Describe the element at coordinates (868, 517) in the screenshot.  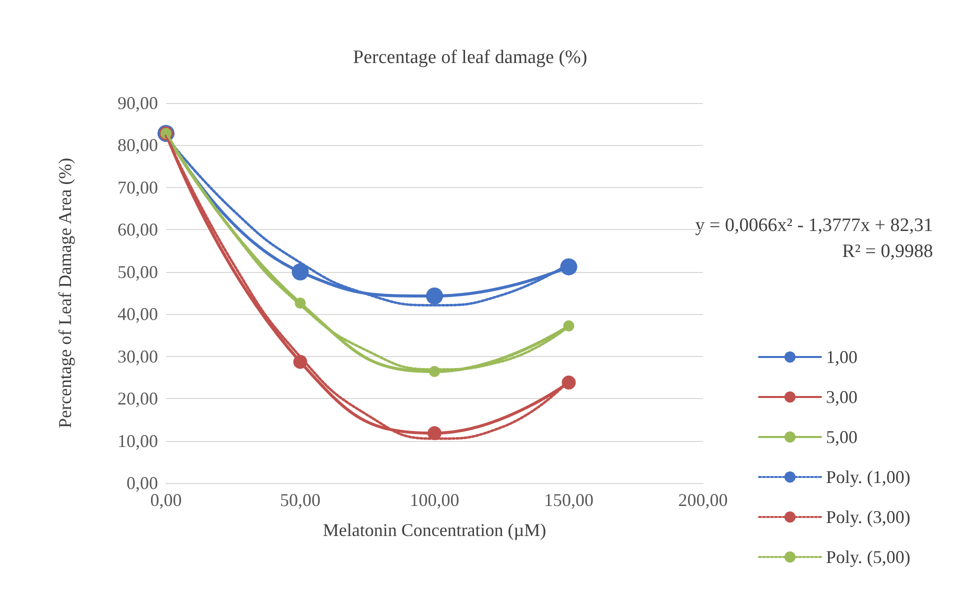
I see `legend-label: Poly. (3,00)` at that location.